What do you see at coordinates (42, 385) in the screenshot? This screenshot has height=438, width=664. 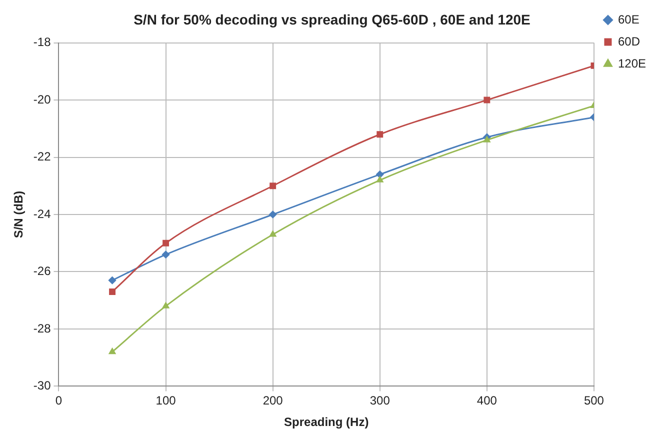 I see `y-tick-label: -30` at bounding box center [42, 385].